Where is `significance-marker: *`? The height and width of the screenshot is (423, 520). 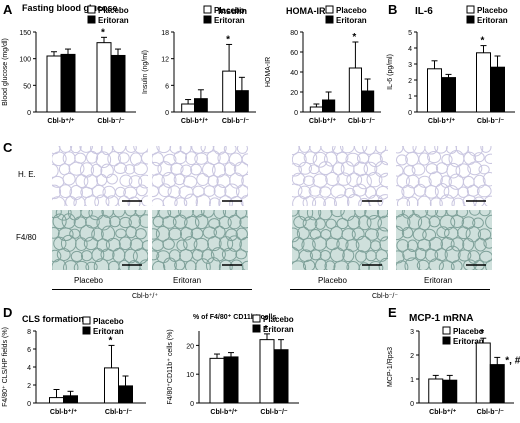 significance-marker: * is located at coordinates (483, 41).